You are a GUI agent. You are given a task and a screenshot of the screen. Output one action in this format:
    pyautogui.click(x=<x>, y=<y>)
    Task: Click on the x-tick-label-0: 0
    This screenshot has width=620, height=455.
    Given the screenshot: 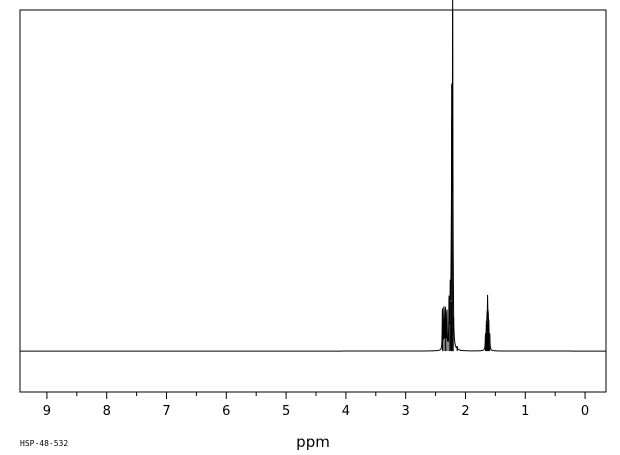 What is the action you would take?
    pyautogui.click(x=585, y=411)
    